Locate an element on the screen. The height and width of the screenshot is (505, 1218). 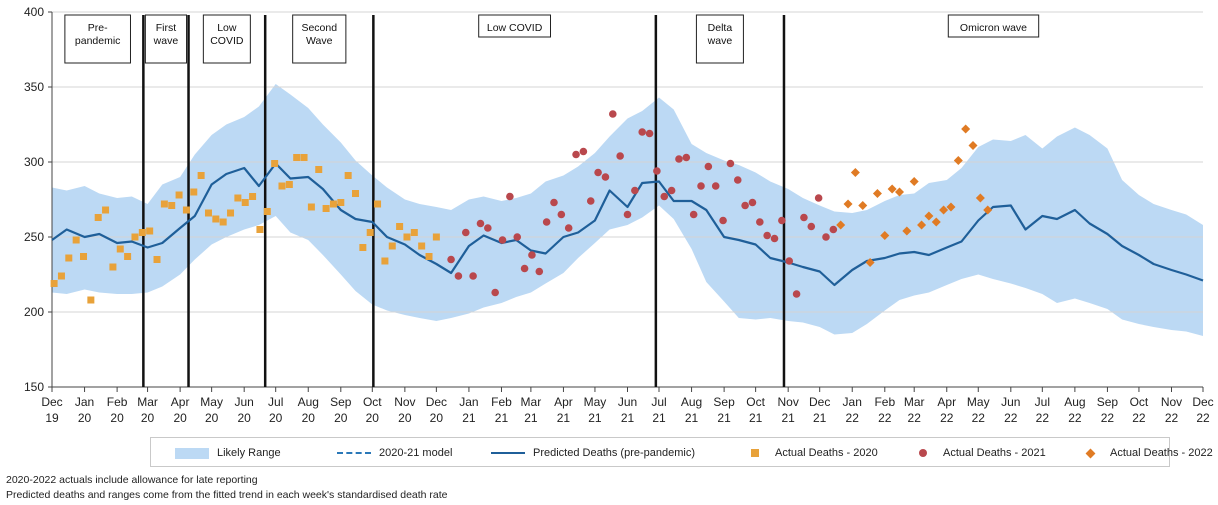
x-tick-label: May 21 is located at coordinates (595, 410).